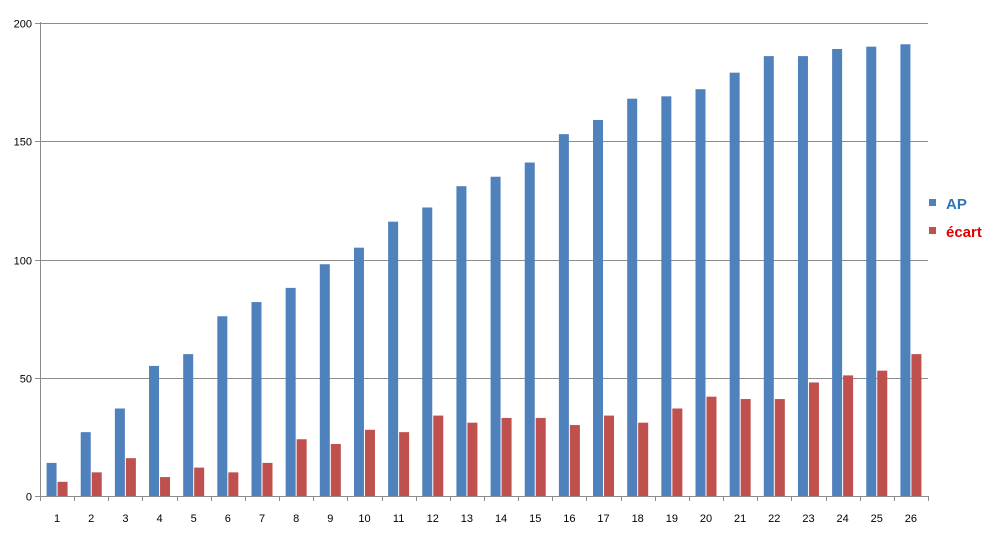 The height and width of the screenshot is (534, 998). What do you see at coordinates (159, 519) in the screenshot?
I see `x-tick-label: 4` at bounding box center [159, 519].